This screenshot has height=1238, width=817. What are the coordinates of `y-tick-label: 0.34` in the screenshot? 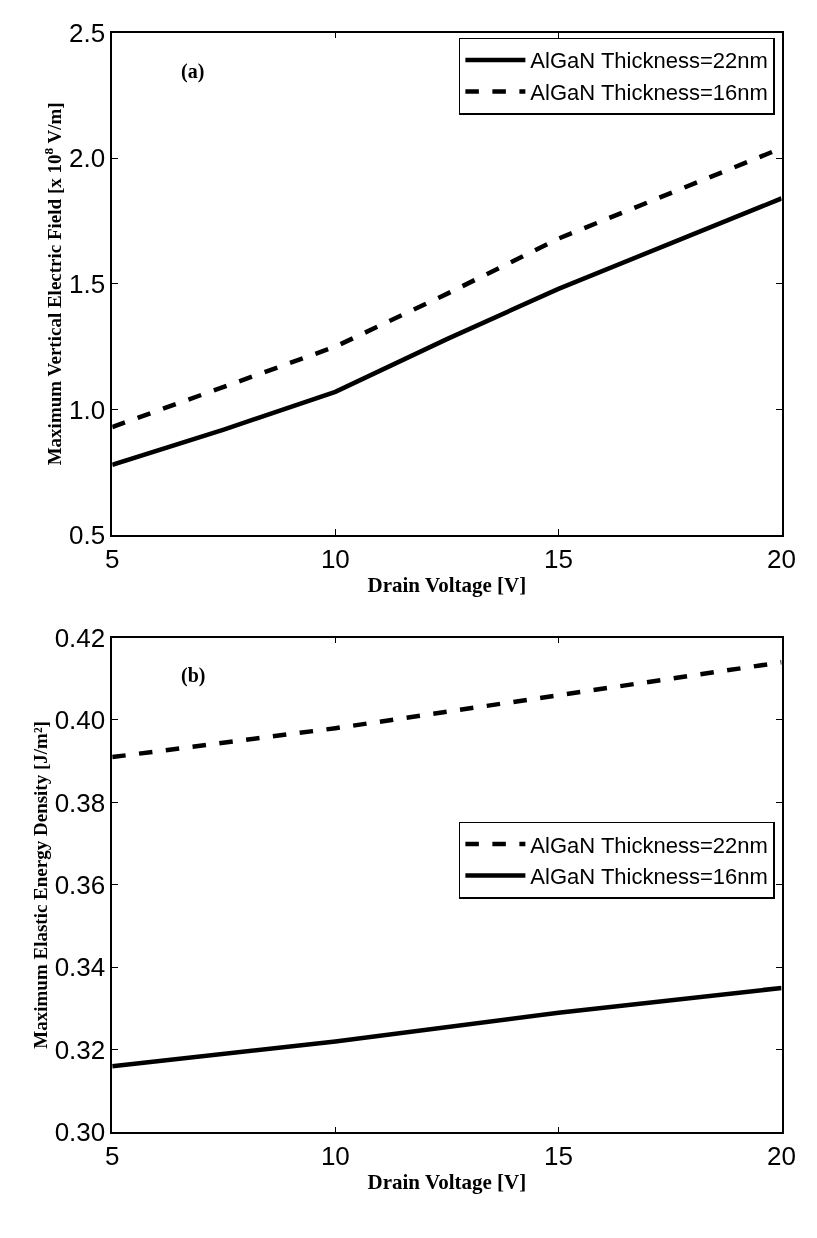 It's located at (80, 967).